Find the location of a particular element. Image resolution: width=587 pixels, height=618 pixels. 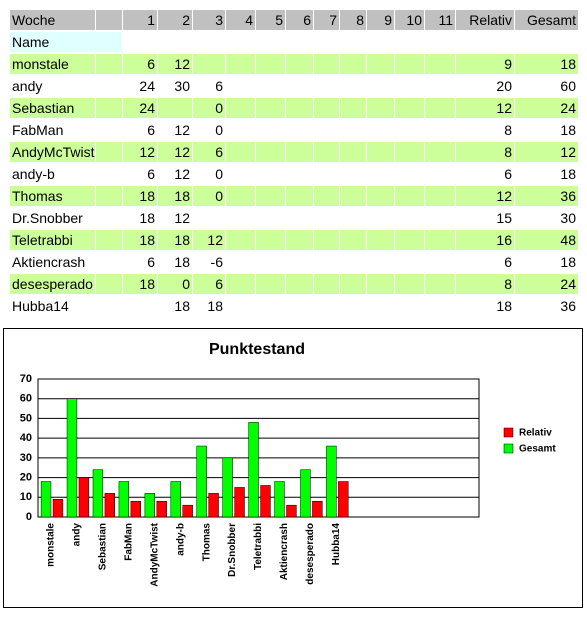

week-score: -6 is located at coordinates (216, 262).